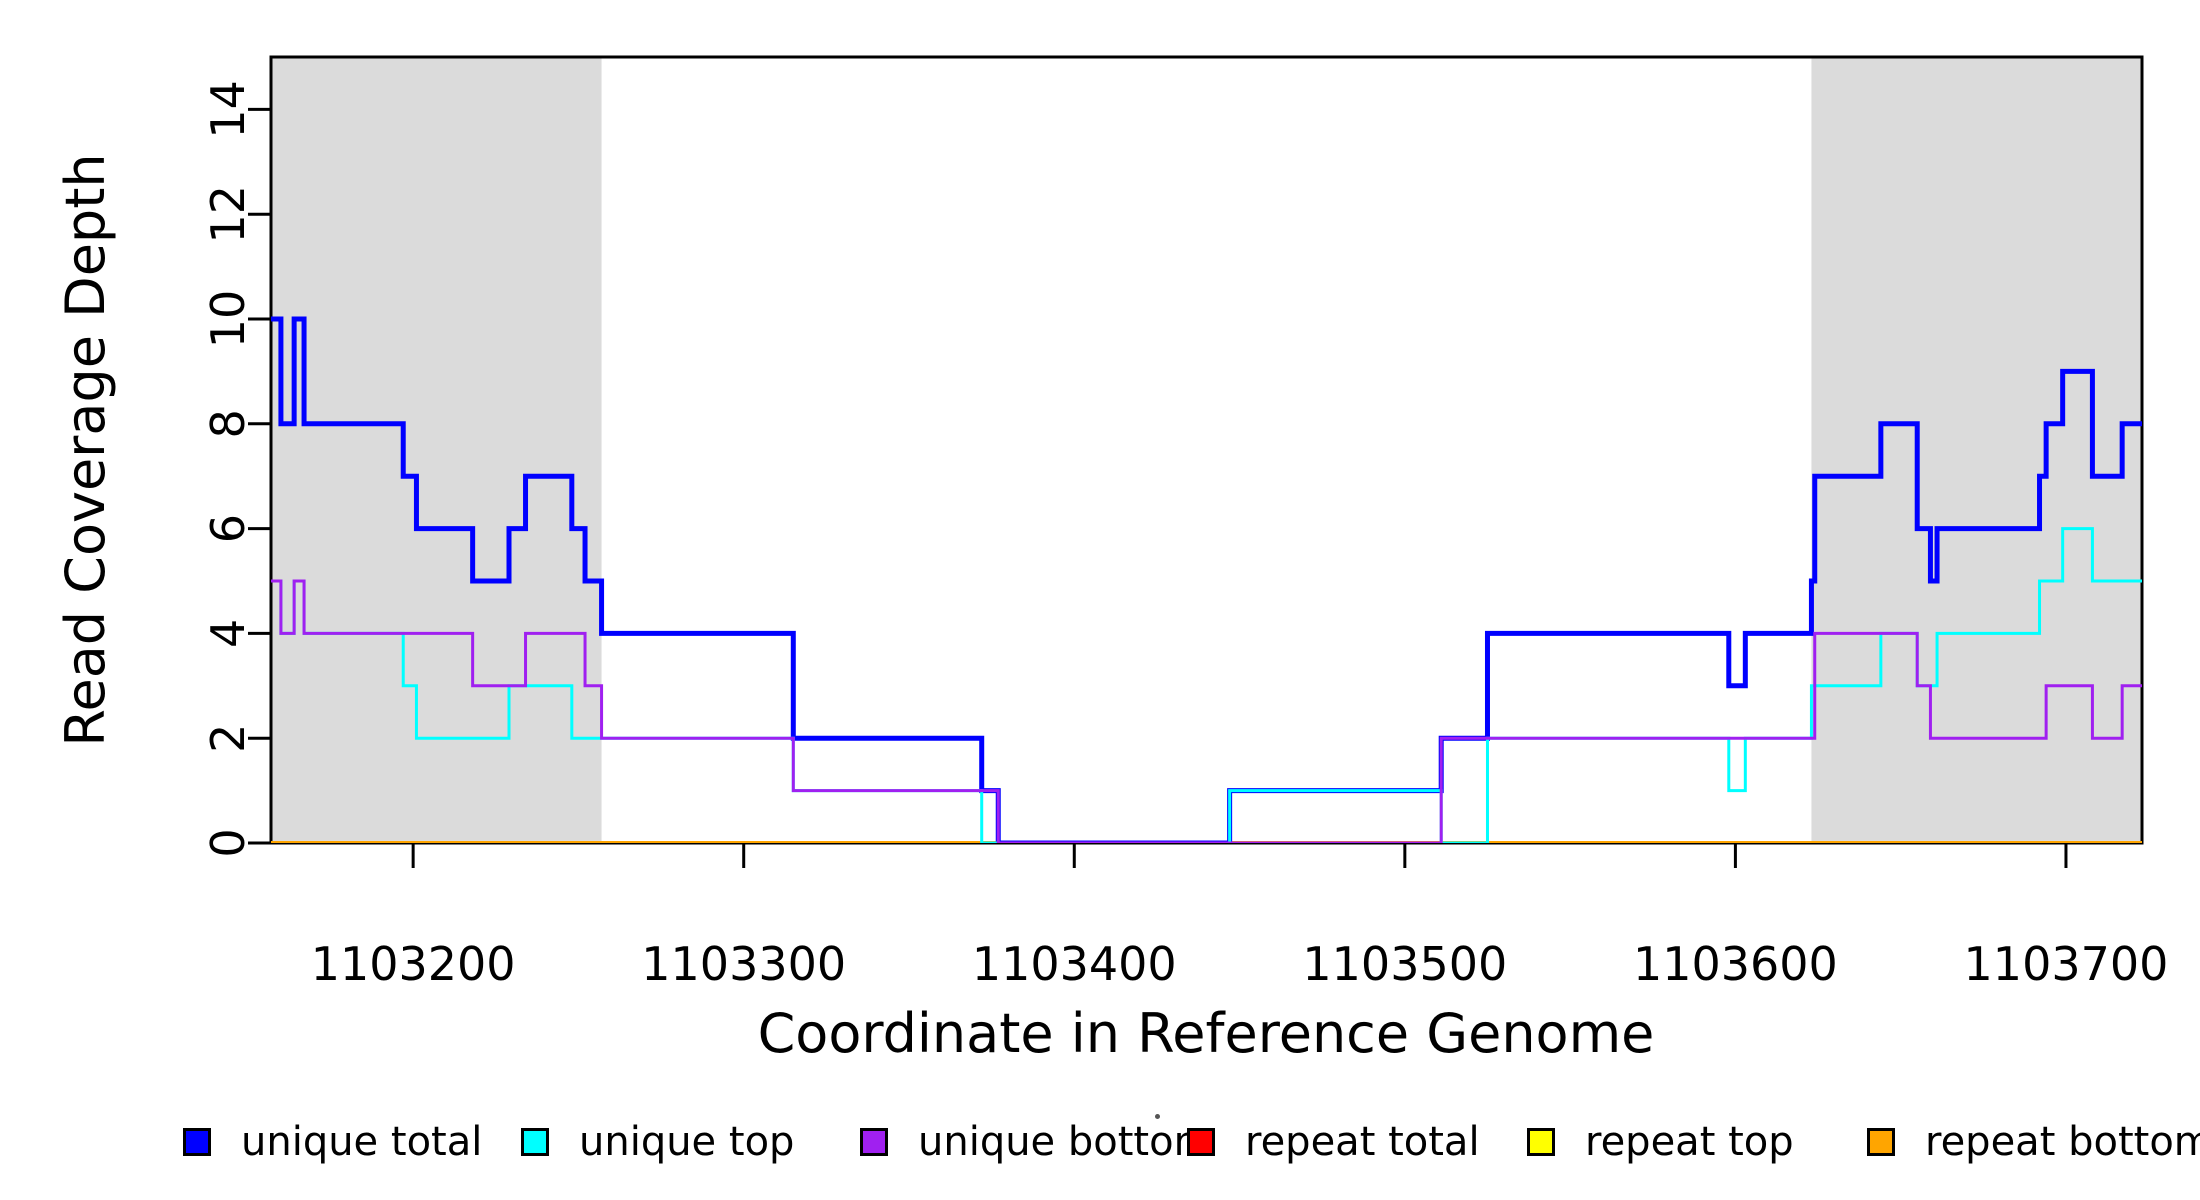 Image resolution: width=2200 pixels, height=1200 pixels. Describe the element at coordinates (1206, 1033) in the screenshot. I see `x-axis-title: Coordinate in Reference Genome` at that location.